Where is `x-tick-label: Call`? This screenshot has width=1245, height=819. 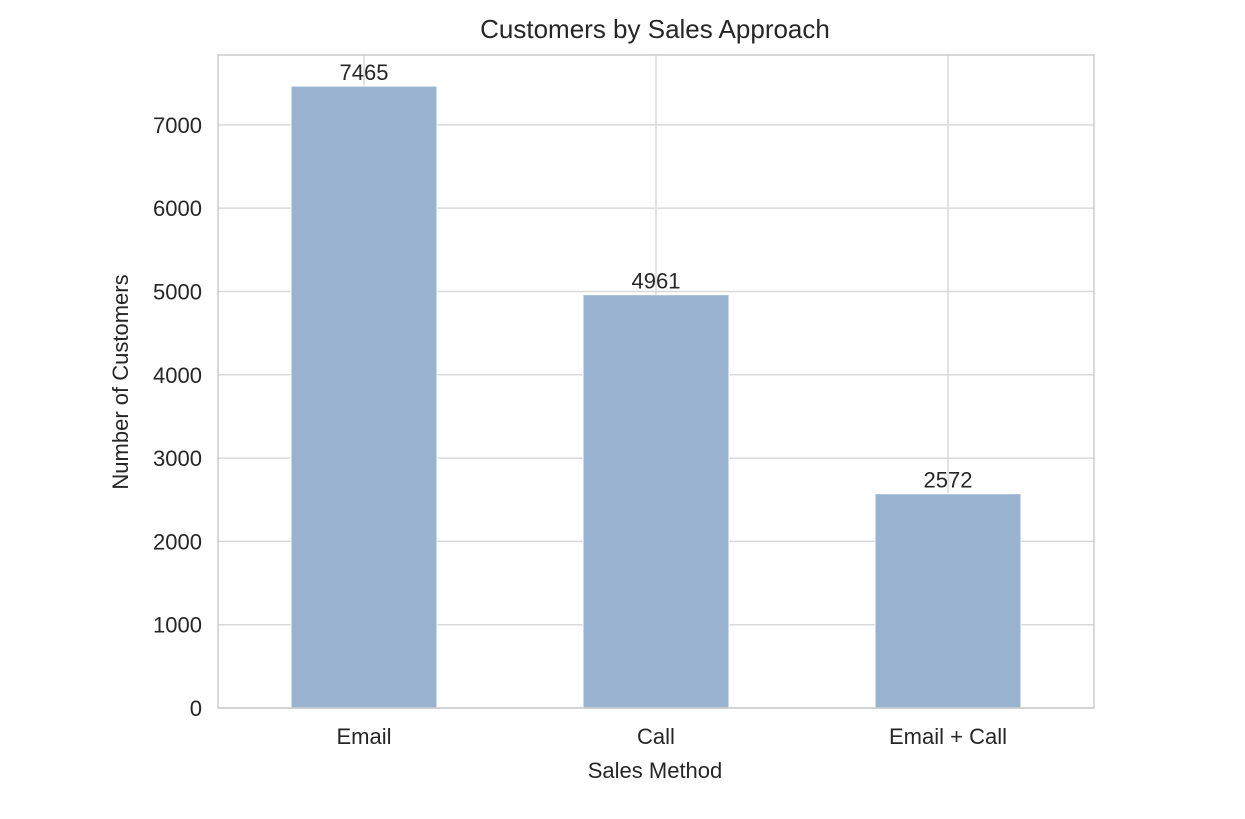
x-tick-label: Call is located at coordinates (656, 736).